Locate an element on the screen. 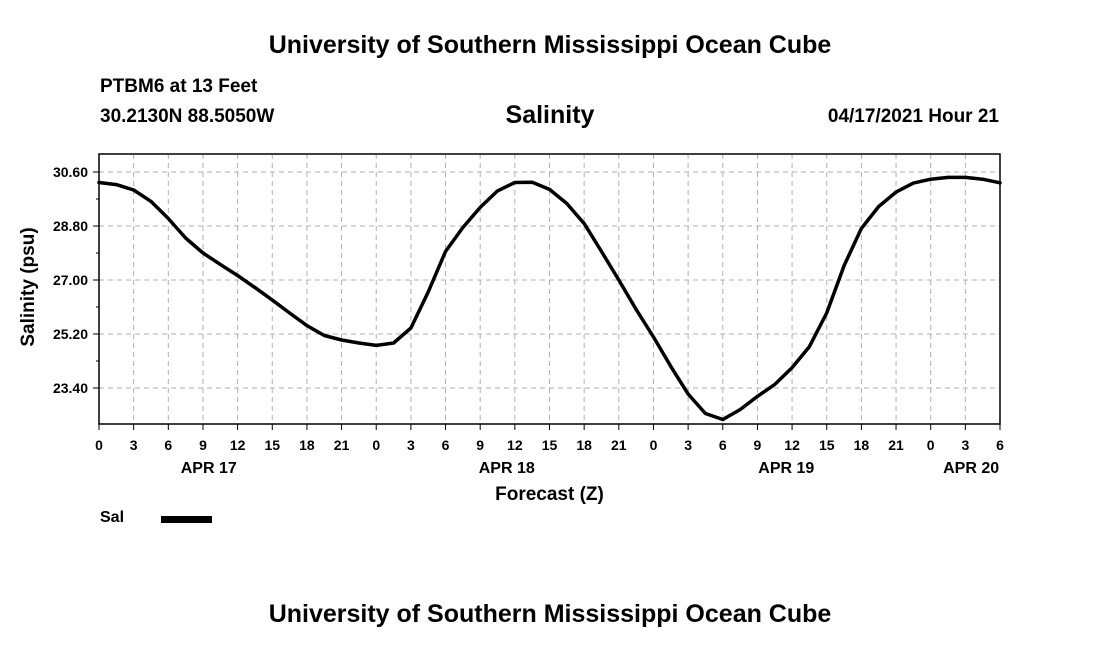  legend-swatch is located at coordinates (186, 519).